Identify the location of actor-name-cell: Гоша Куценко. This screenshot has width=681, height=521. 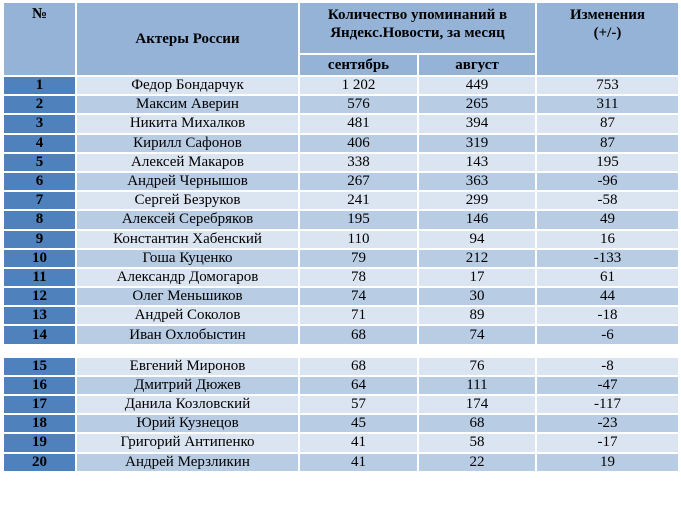
(187, 258).